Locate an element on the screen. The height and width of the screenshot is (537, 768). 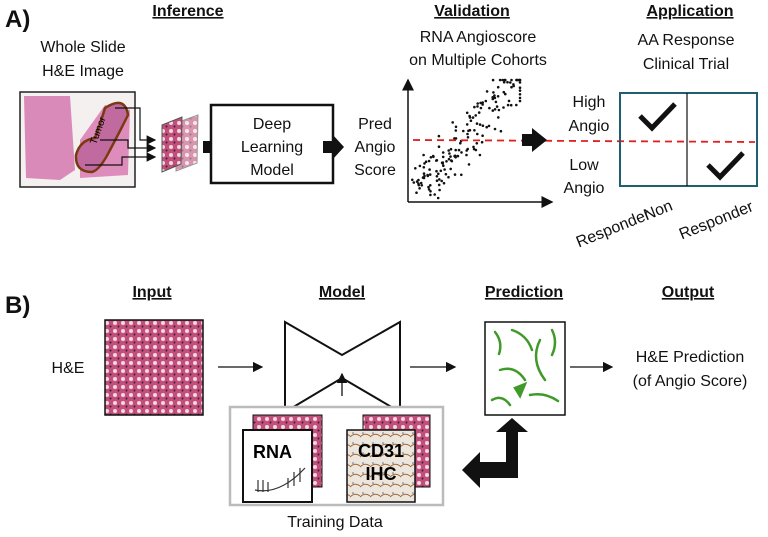
row-high-2: Angio is located at coordinates (589, 126).